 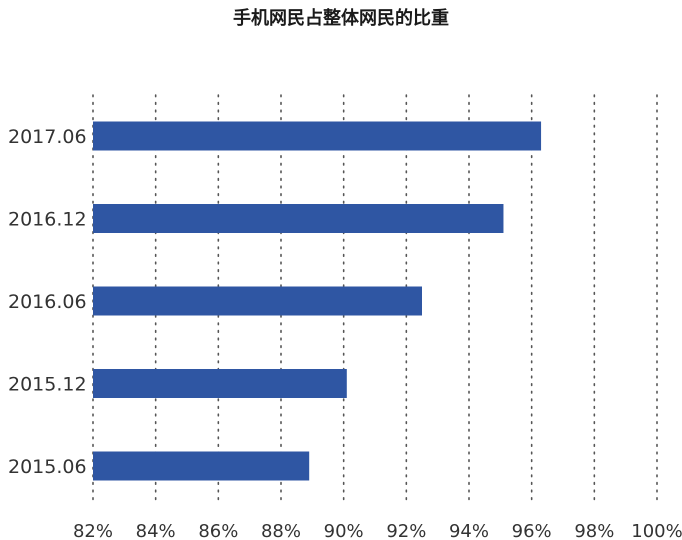 What do you see at coordinates (257, 301) in the screenshot?
I see `bar-2016.06` at bounding box center [257, 301].